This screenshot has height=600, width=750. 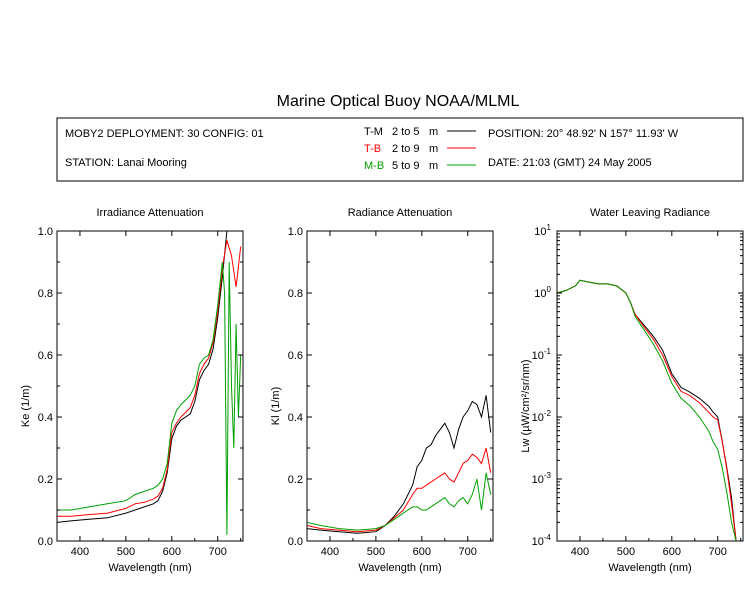 What do you see at coordinates (406, 166) in the screenshot?
I see `legend-range-m-b: 5 to 9` at bounding box center [406, 166].